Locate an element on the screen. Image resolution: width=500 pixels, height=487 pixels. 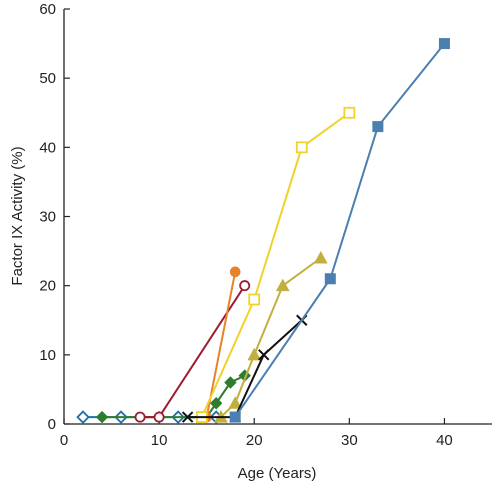
x-tick-label: 30 is located at coordinates (349, 440).